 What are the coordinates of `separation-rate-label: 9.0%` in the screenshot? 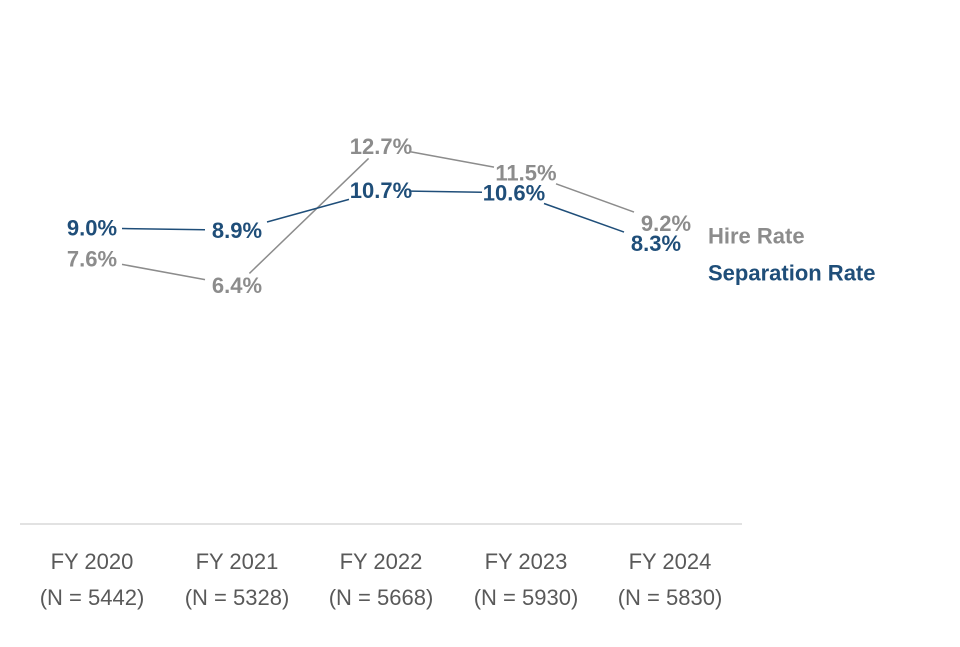 It's located at (92, 228).